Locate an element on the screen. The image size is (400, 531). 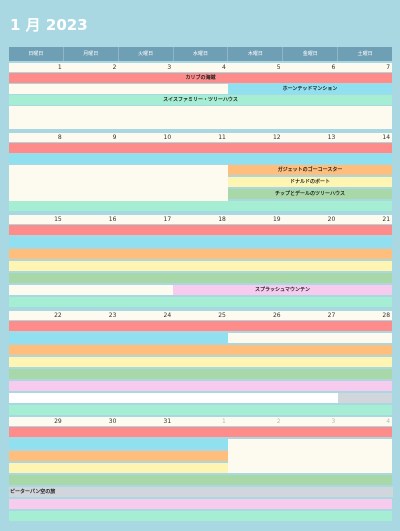
day-cell: 26 is located at coordinates (255, 315).